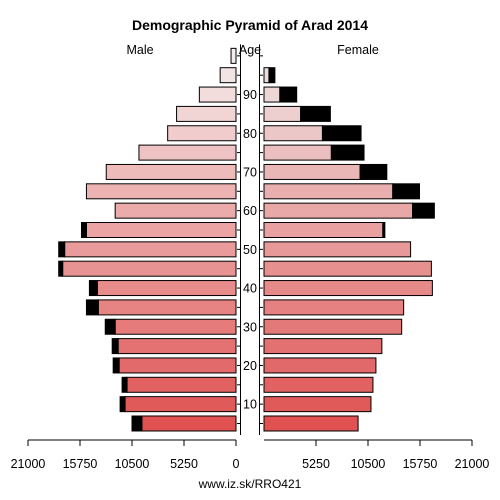 Image resolution: width=500 pixels, height=500 pixels. I want to click on male-x-tick-label: 21000, so click(28, 464).